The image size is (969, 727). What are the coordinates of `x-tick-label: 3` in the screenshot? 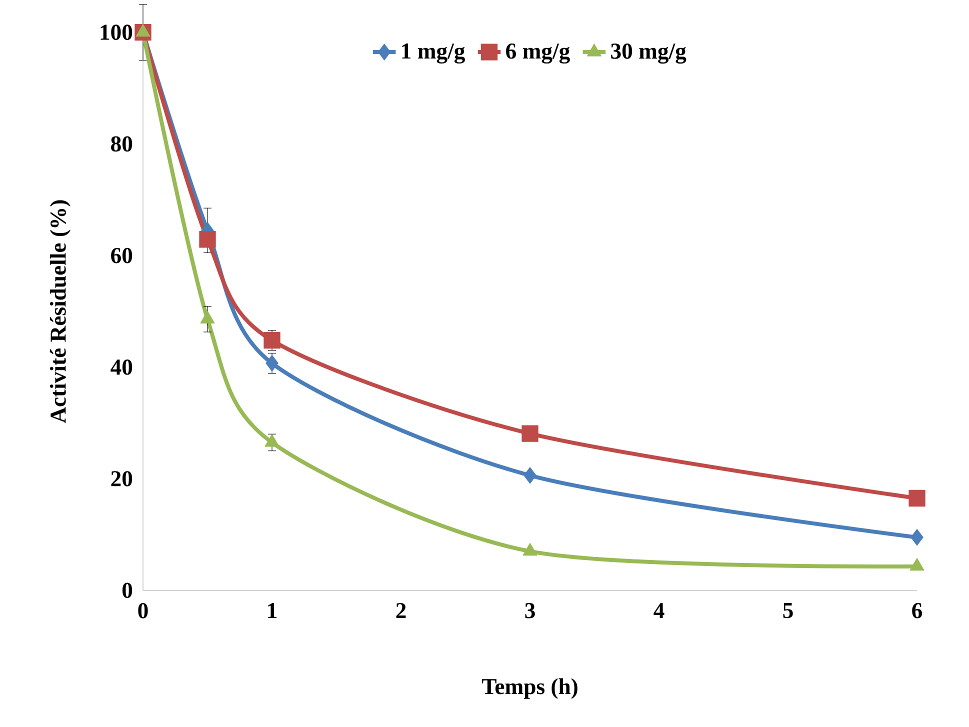 It's located at (530, 610).